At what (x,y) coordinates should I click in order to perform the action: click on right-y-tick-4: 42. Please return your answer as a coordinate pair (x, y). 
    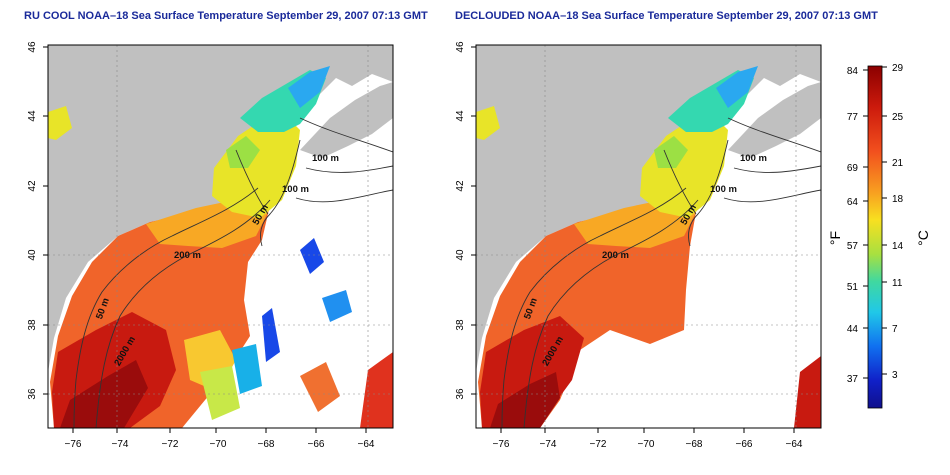
    Looking at the image, I should click on (460, 186).